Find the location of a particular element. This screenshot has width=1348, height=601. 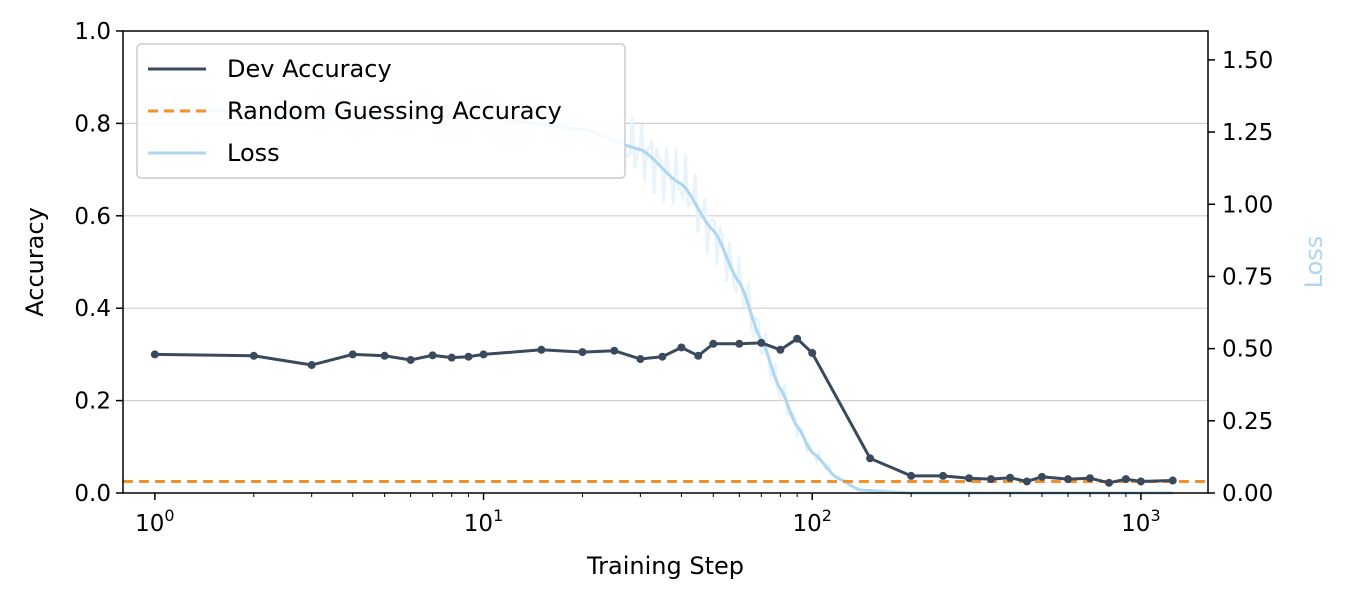

x-tick-label: 10² is located at coordinates (811, 521).